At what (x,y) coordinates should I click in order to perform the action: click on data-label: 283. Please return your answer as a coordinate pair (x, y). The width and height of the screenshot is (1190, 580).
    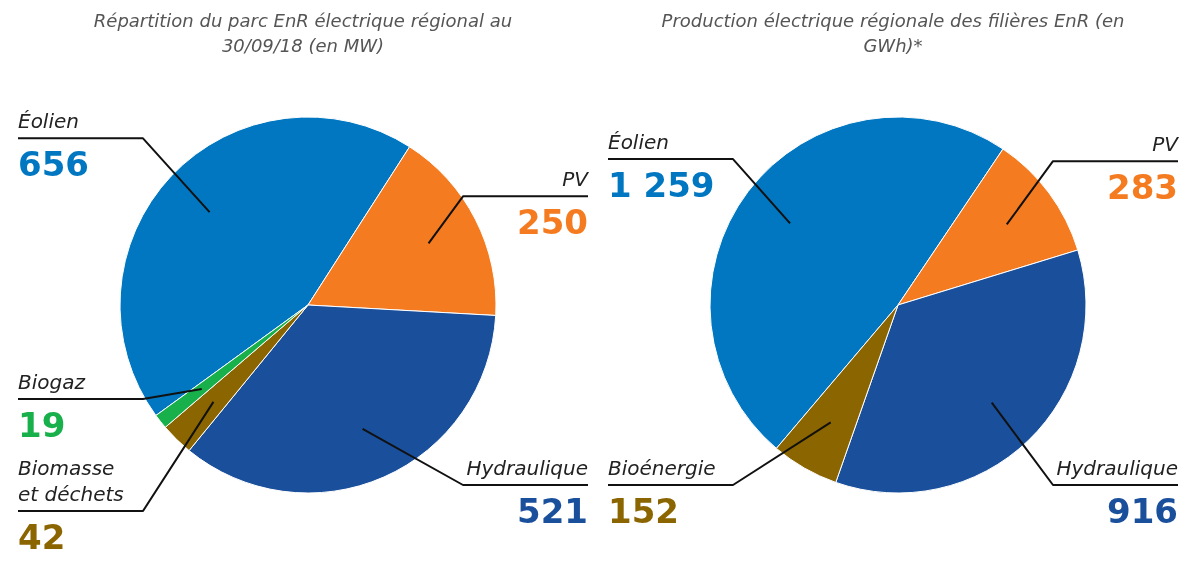
    Looking at the image, I should click on (1142, 187).